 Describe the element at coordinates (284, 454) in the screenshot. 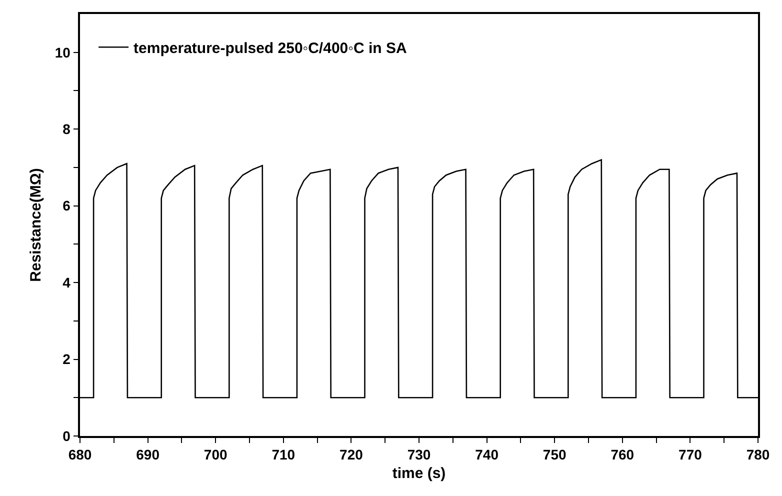

I see `x-tick-label: 710` at that location.